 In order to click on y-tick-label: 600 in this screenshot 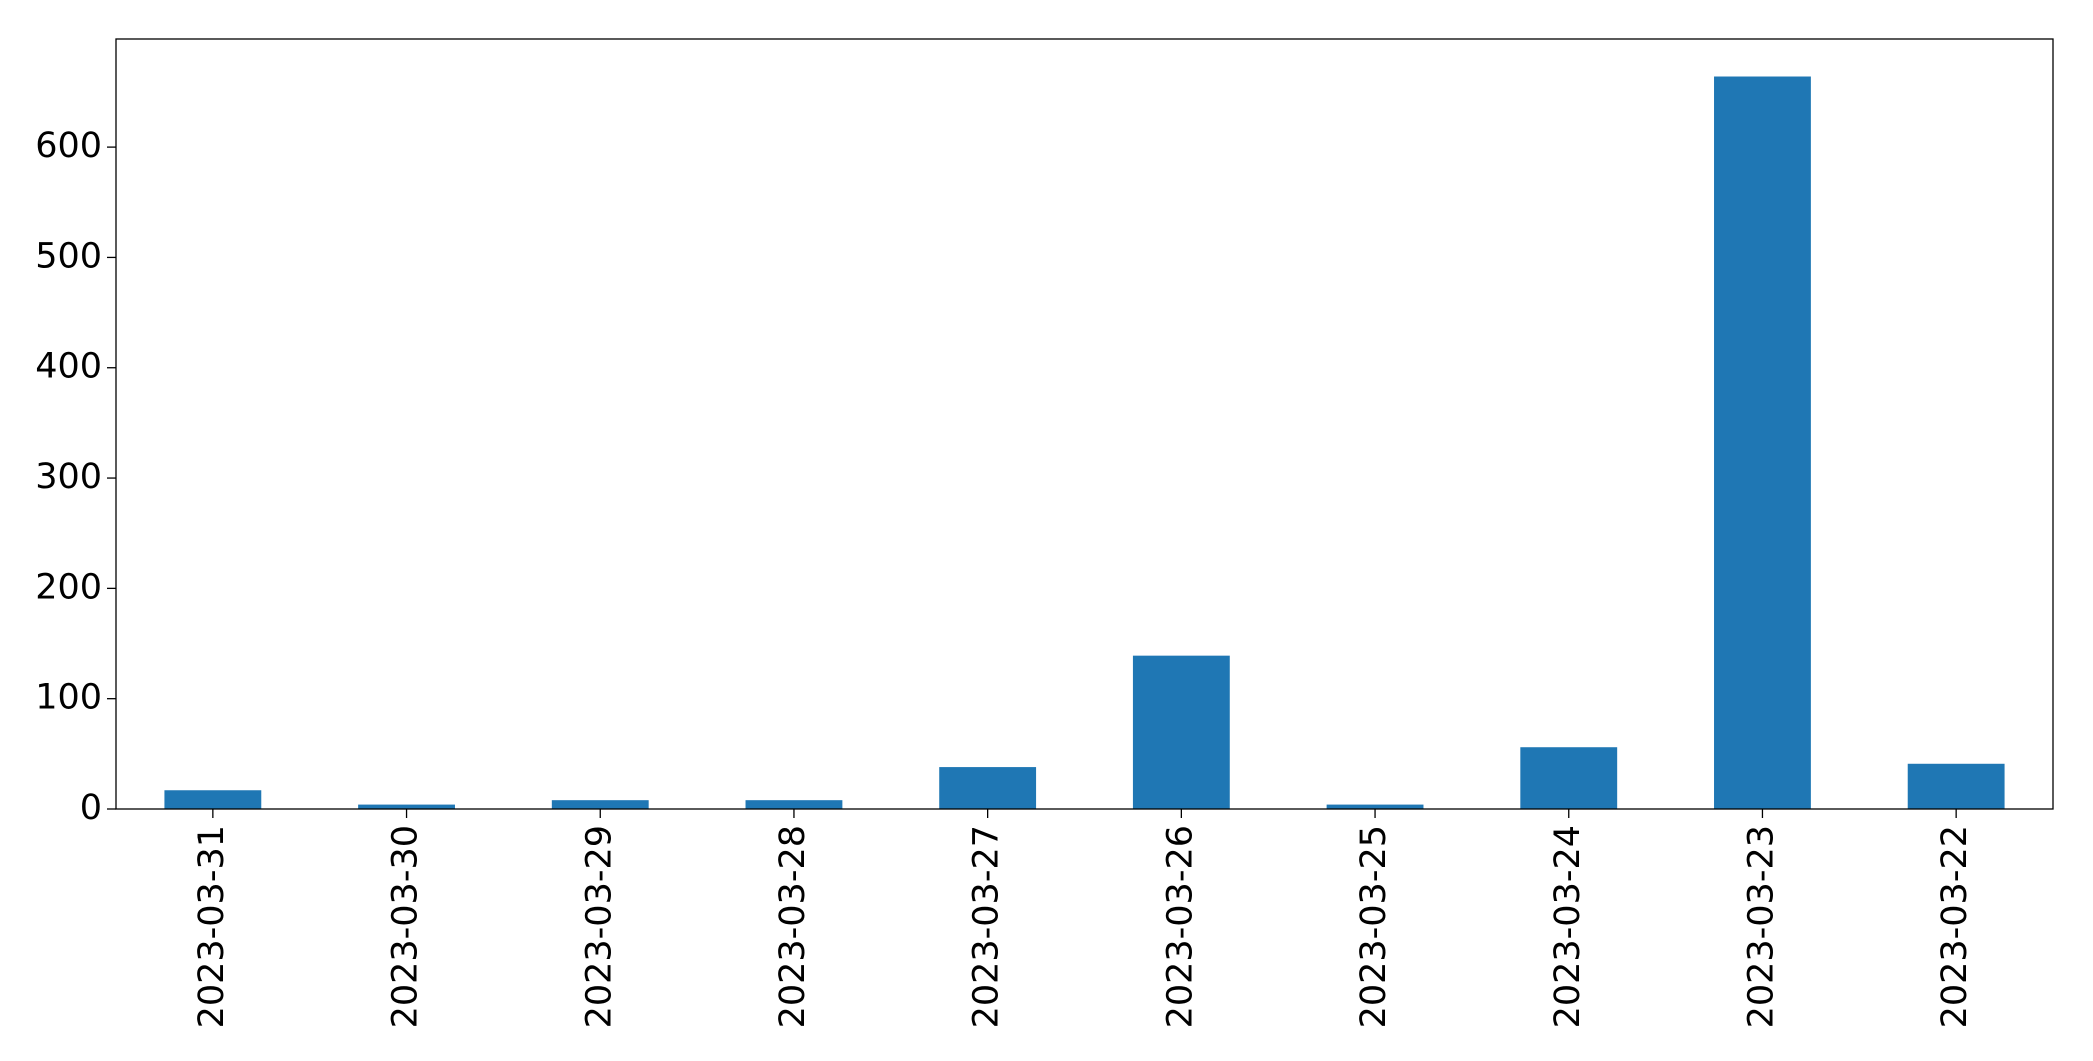, I will do `click(68, 146)`.